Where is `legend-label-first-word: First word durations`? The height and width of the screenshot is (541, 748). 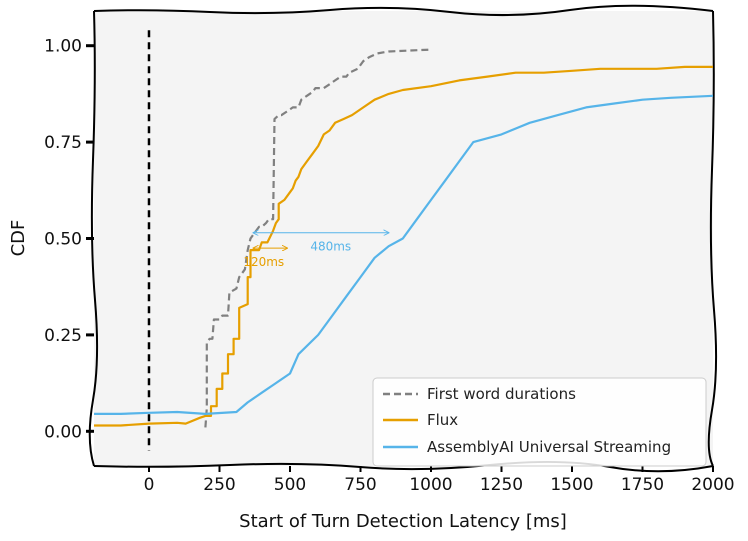
legend-label-first-word: First word durations is located at coordinates (501, 394).